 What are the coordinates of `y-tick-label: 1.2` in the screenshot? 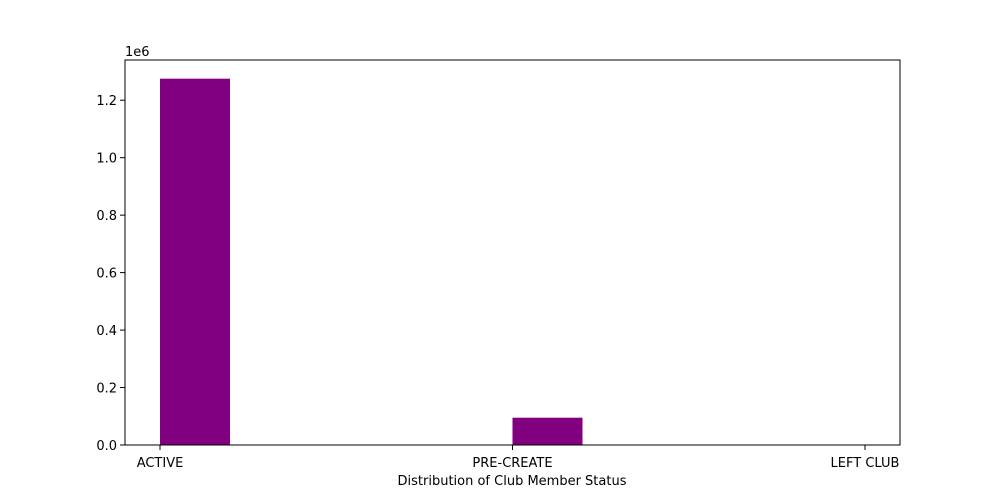 It's located at (106, 101).